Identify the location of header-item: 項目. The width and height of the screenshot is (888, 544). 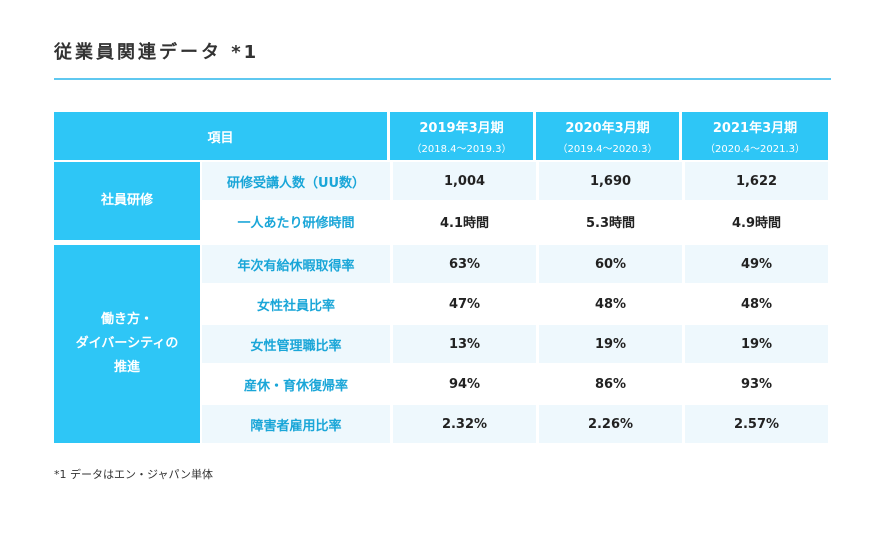
(222, 137).